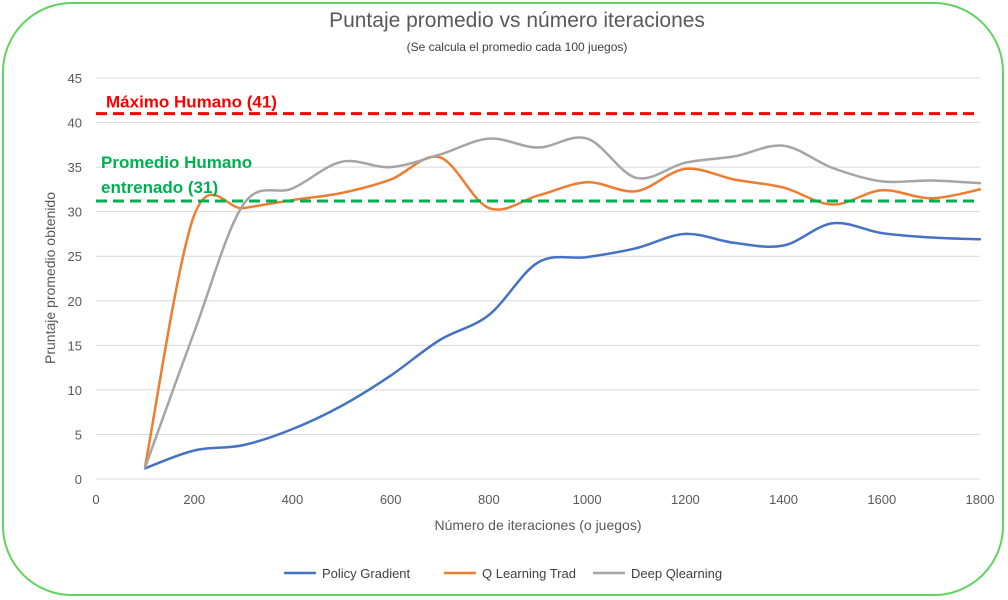  What do you see at coordinates (75, 301) in the screenshot?
I see `y-tick-label: 20` at bounding box center [75, 301].